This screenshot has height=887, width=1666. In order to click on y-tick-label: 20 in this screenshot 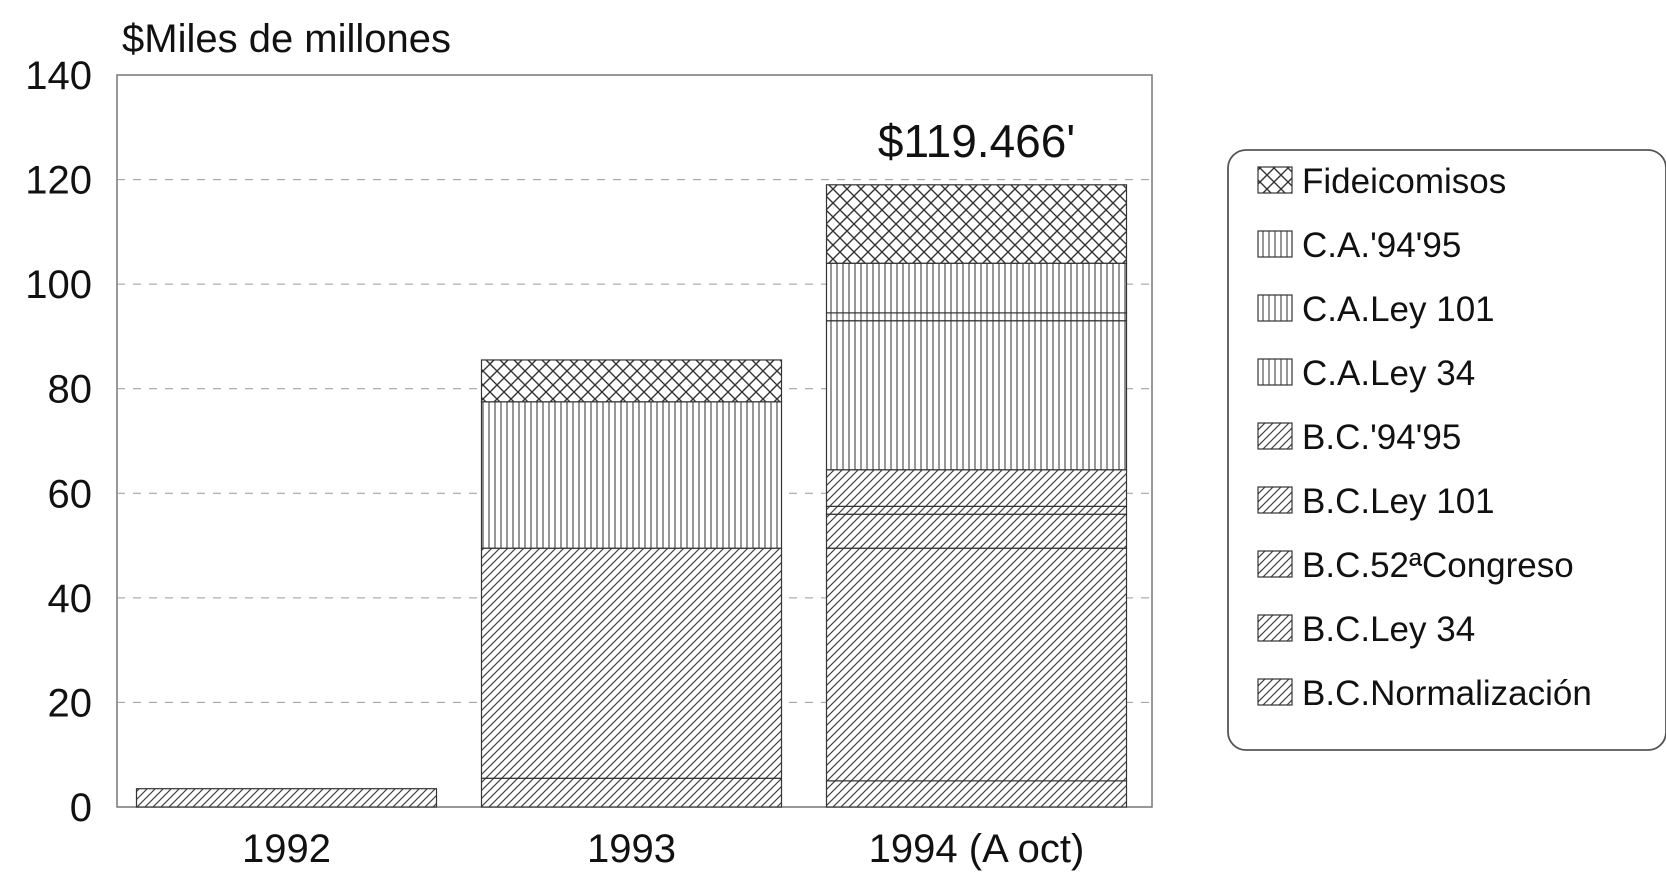, I will do `click(70, 703)`.